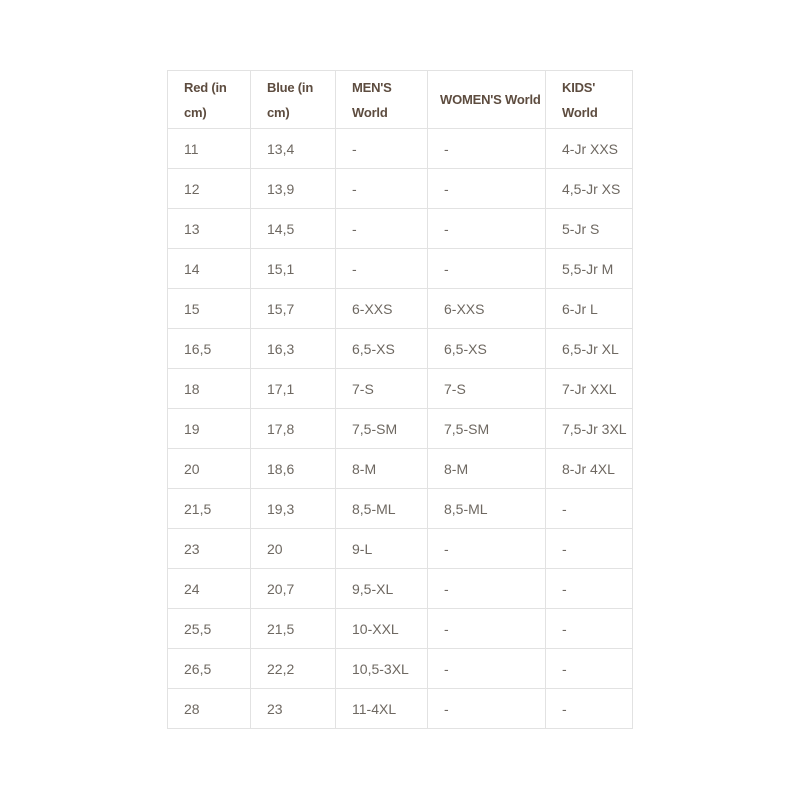 The width and height of the screenshot is (800, 800). I want to click on table-cell: 11-4XL, so click(381, 708).